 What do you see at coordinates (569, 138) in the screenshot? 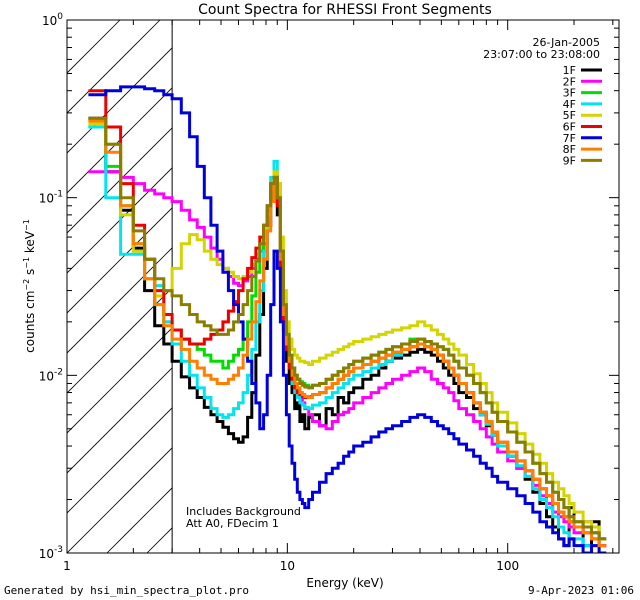
I see `legend-label-7F: 7F` at bounding box center [569, 138].